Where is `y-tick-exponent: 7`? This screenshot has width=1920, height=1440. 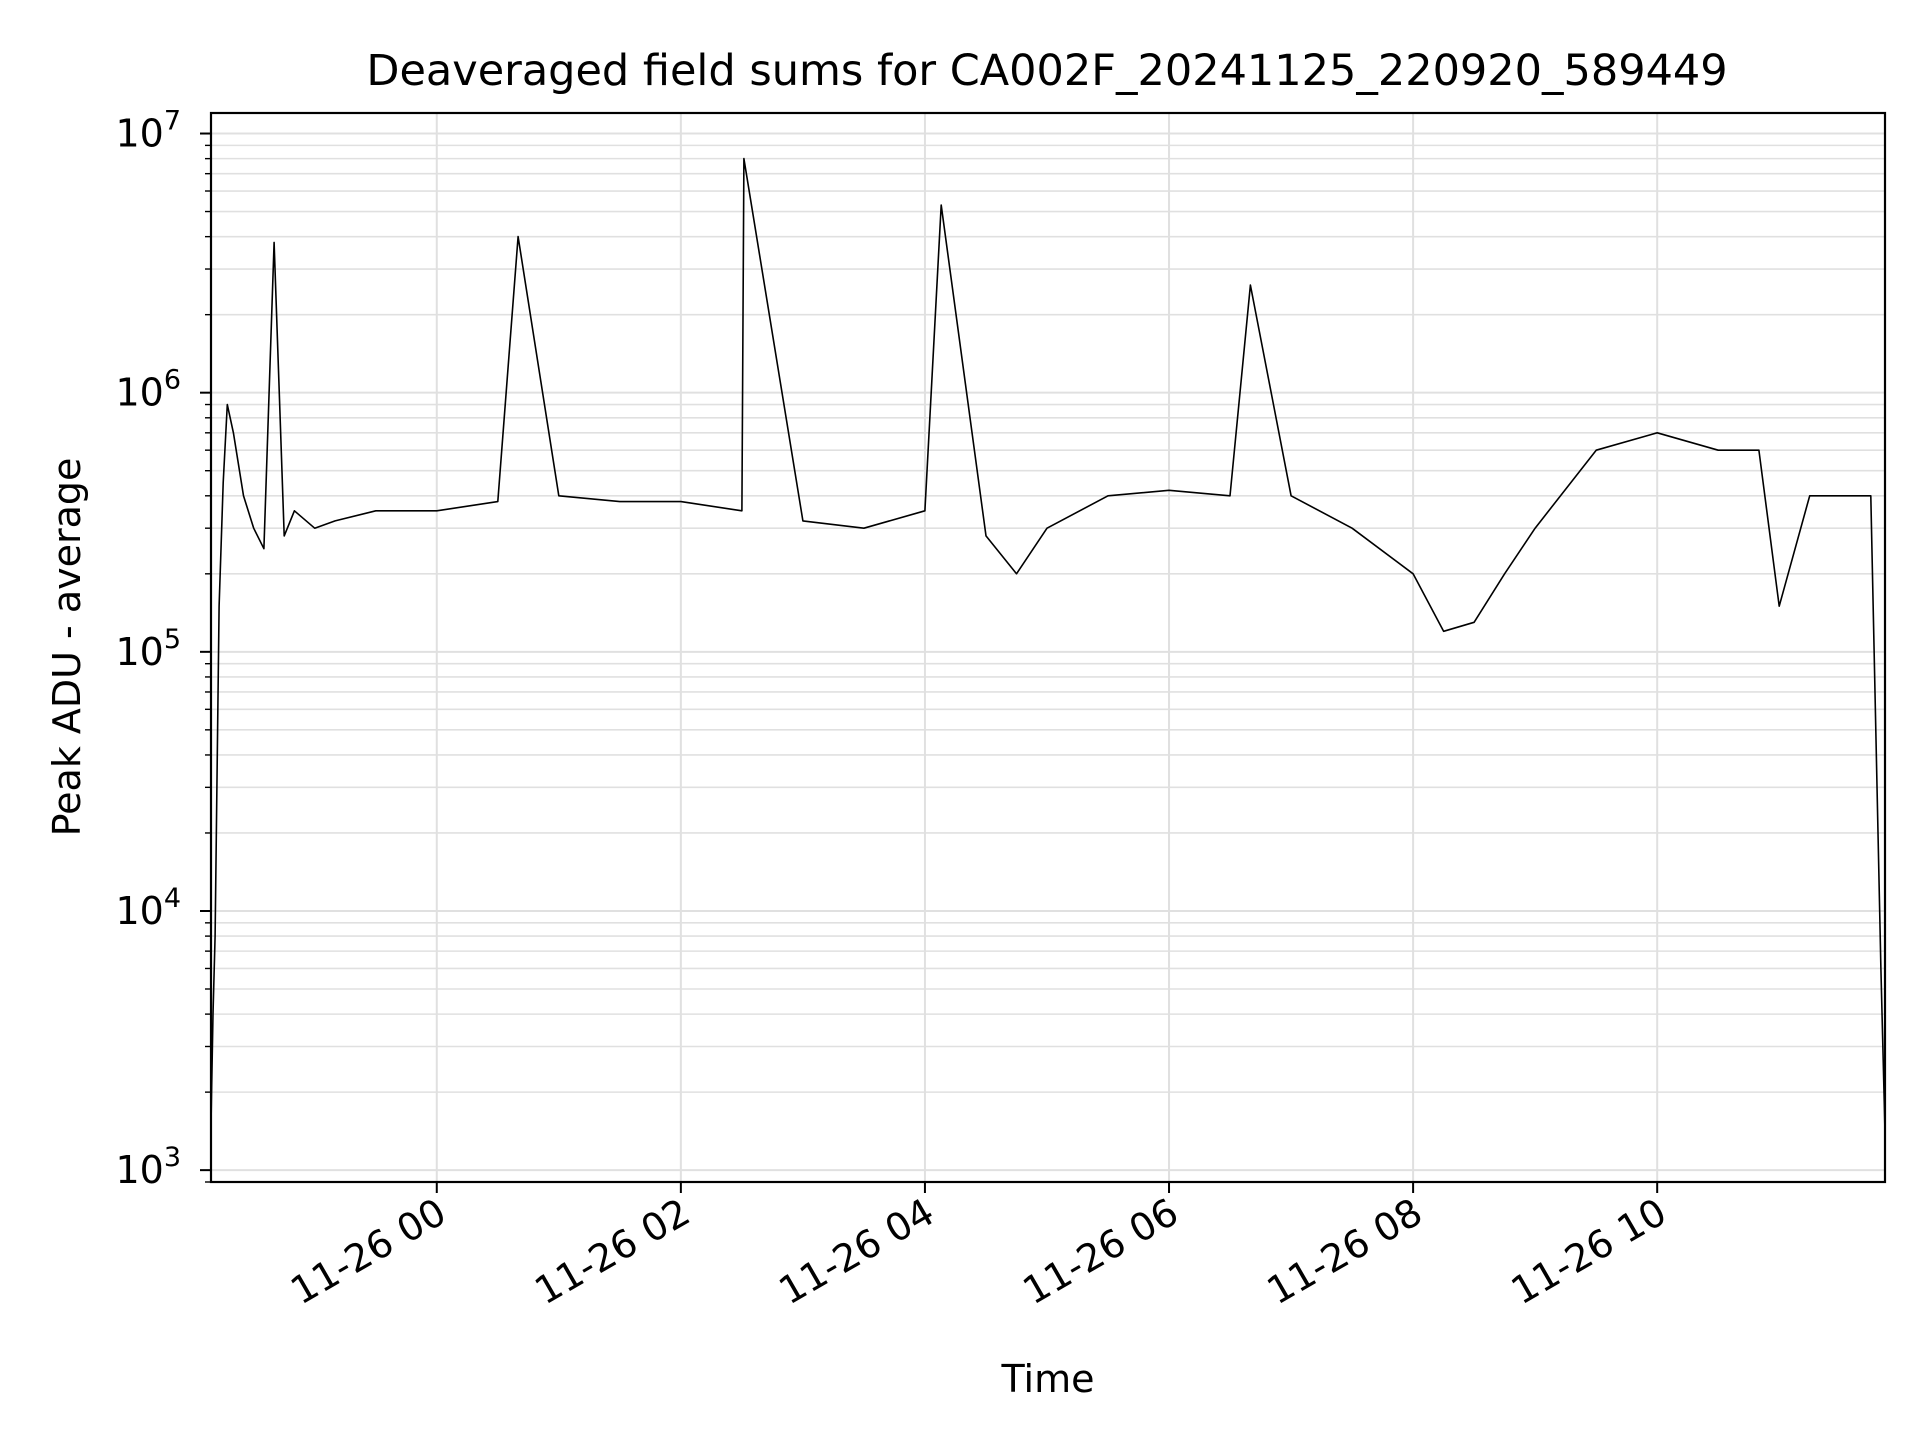
y-tick-exponent: 7 is located at coordinates (172, 121).